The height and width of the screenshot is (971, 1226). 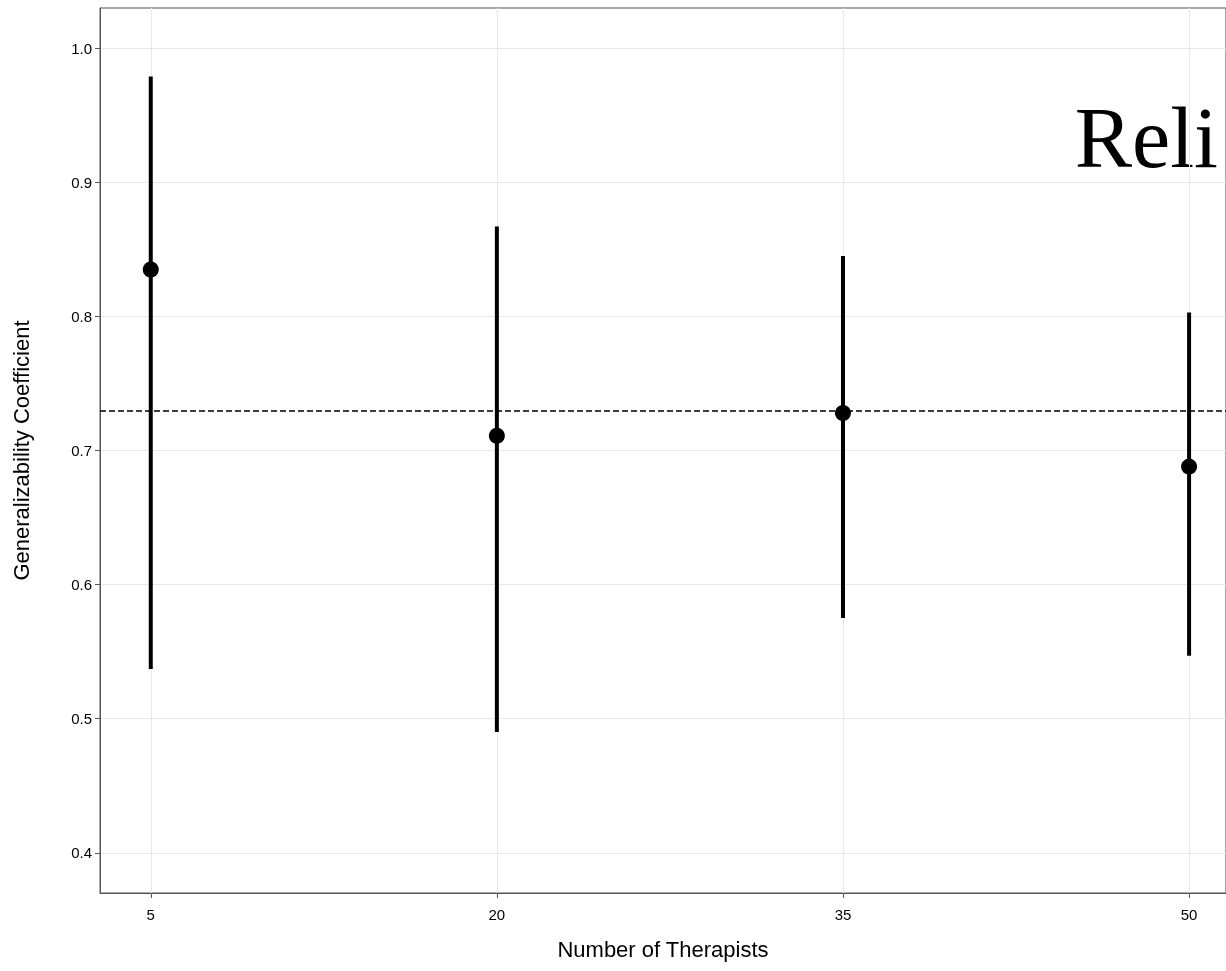 What do you see at coordinates (81, 719) in the screenshot?
I see `y-tick-label: 0.5` at bounding box center [81, 719].